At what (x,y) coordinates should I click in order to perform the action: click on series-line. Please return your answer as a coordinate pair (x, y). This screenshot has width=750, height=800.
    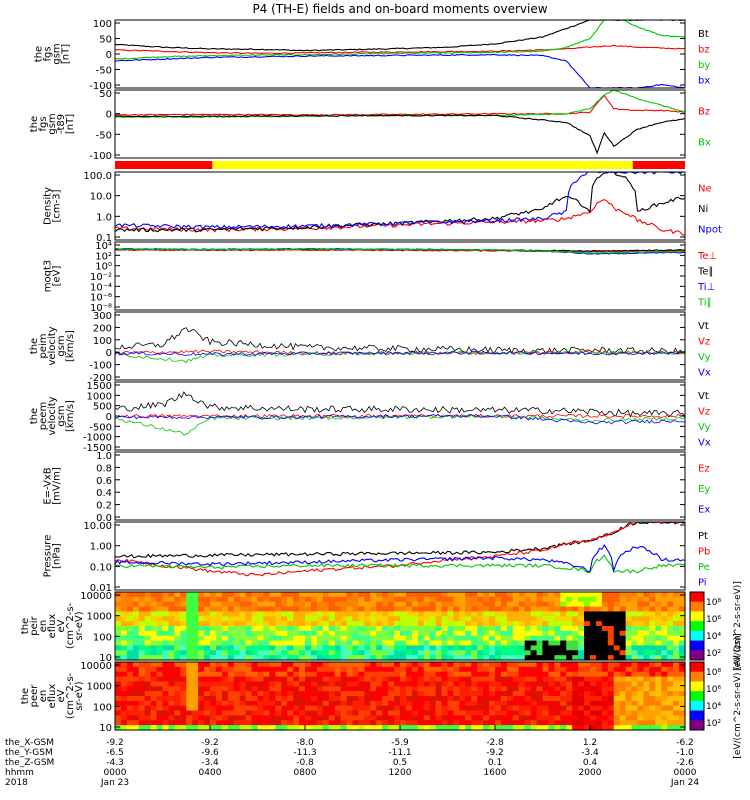
    Looking at the image, I should click on (400, 341).